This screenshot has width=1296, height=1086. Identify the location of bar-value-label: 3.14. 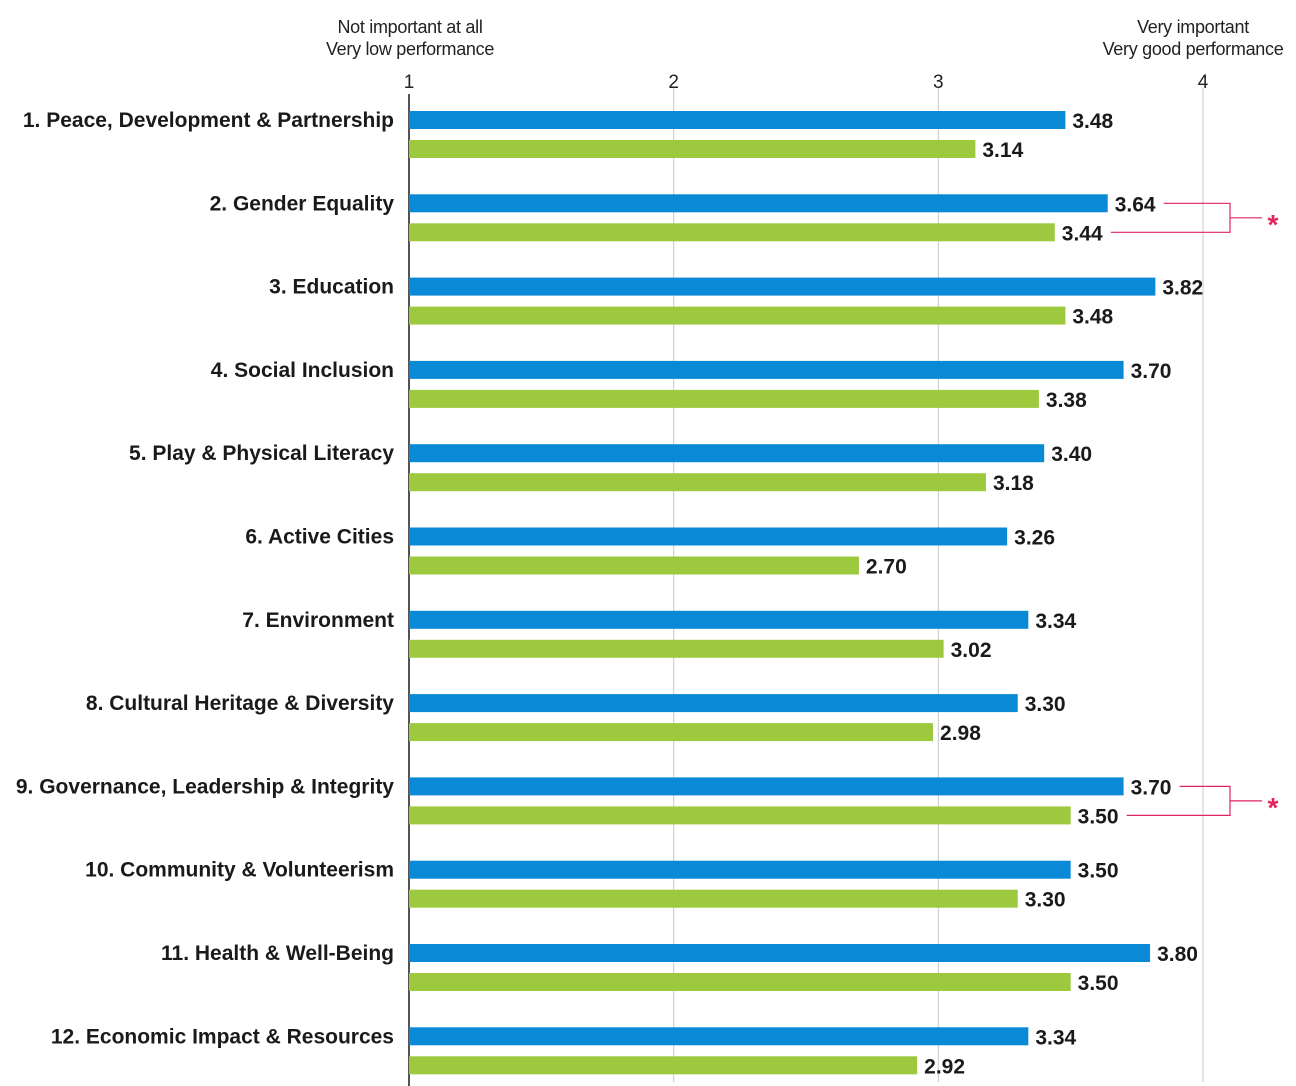
(1002, 150).